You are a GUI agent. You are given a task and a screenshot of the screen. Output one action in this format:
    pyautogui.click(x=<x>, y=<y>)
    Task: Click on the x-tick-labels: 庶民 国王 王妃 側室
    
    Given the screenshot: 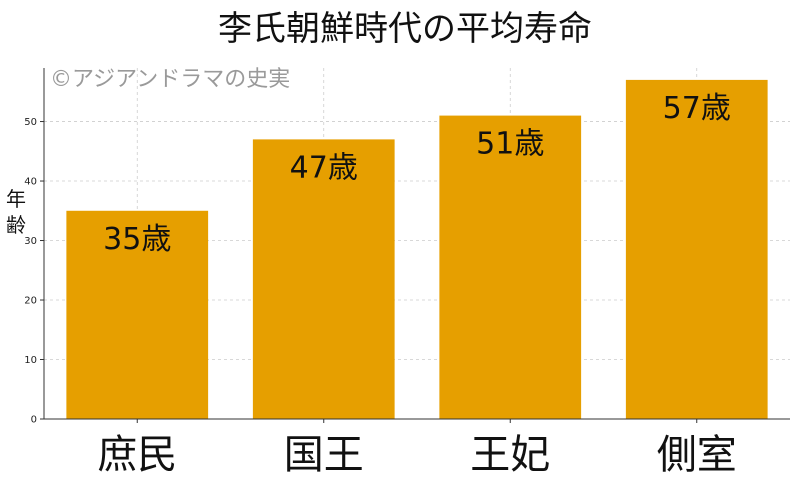 What is the action you would take?
    pyautogui.click(x=417, y=448)
    